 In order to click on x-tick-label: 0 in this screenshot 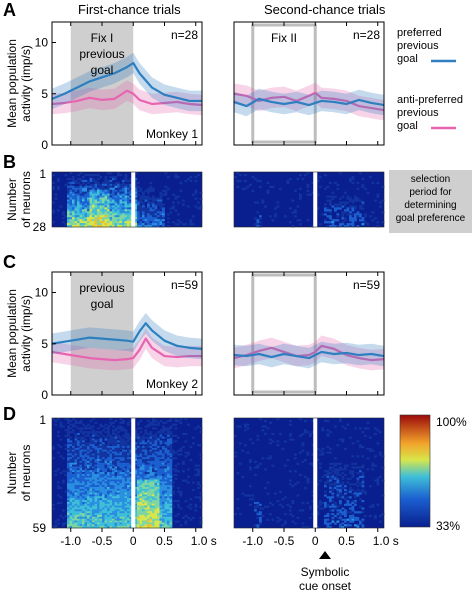, I will do `click(315, 541)`.